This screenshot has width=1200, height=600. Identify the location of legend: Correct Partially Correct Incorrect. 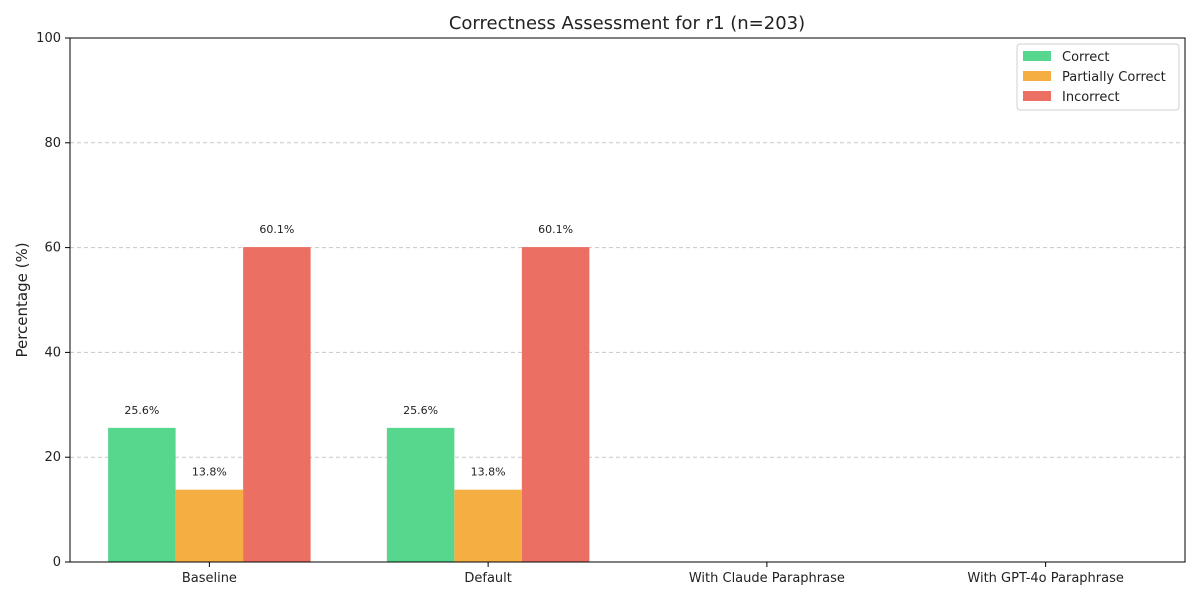
(1098, 77).